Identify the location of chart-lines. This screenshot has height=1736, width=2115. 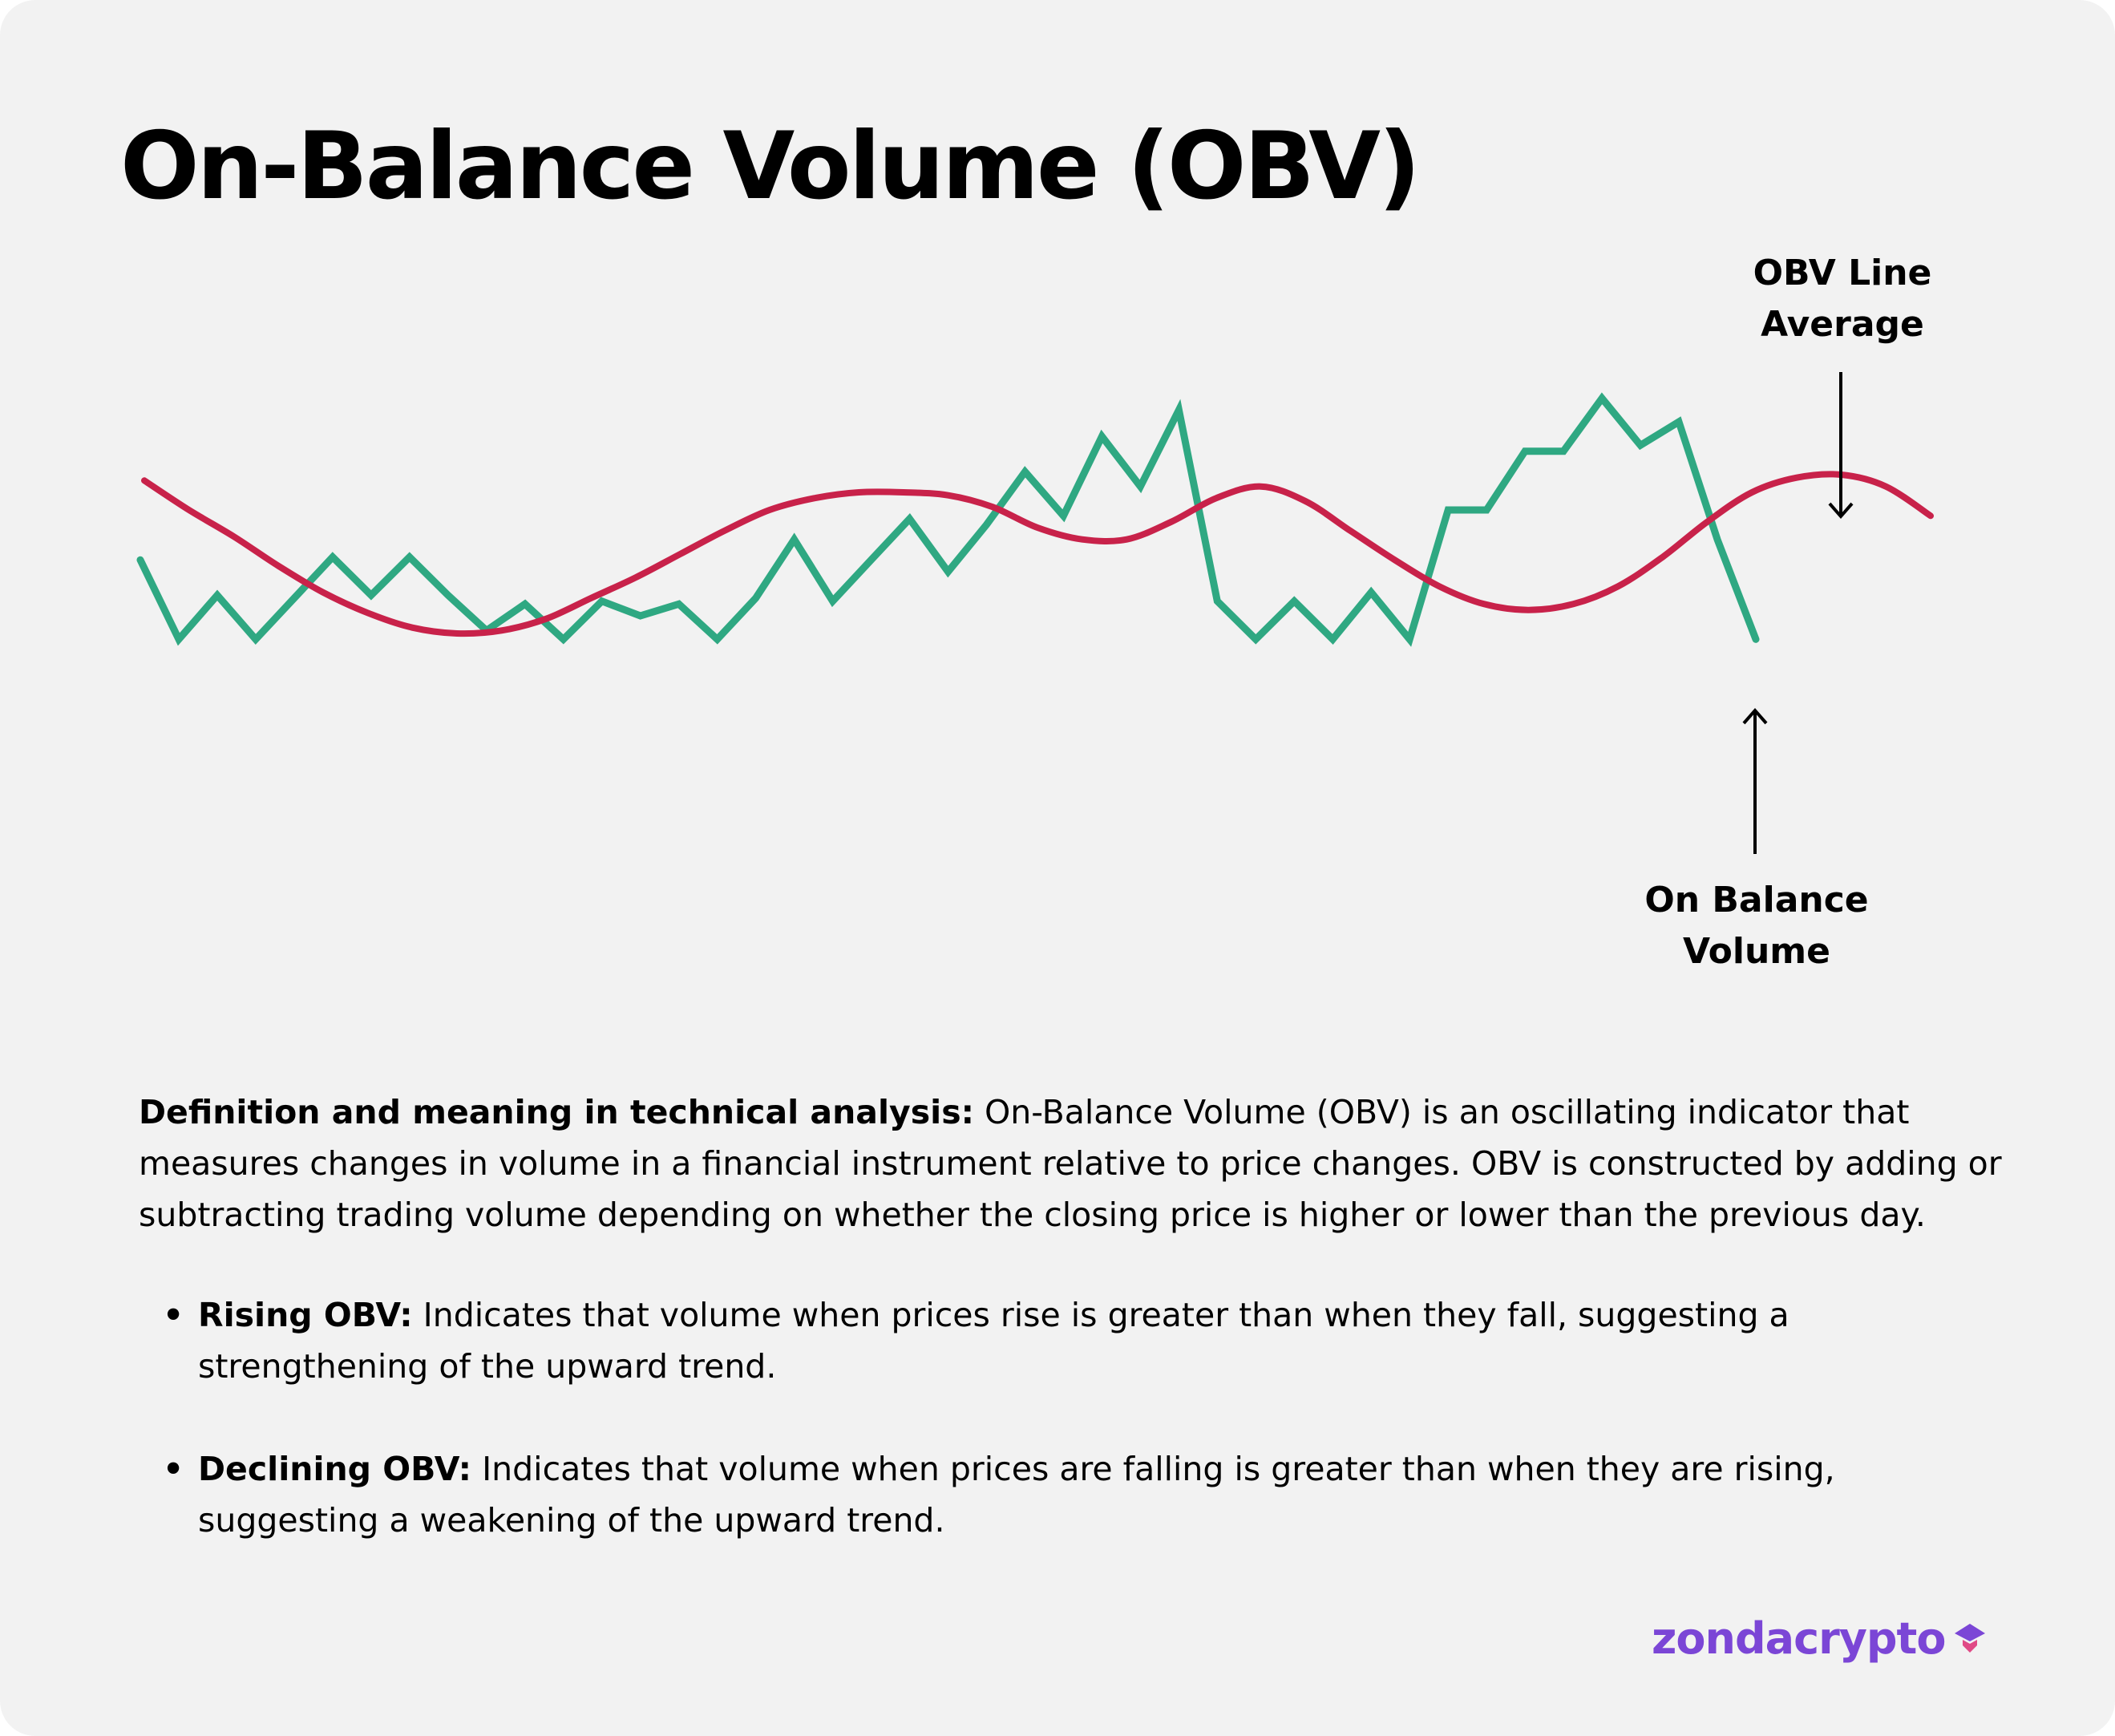
(1035, 519).